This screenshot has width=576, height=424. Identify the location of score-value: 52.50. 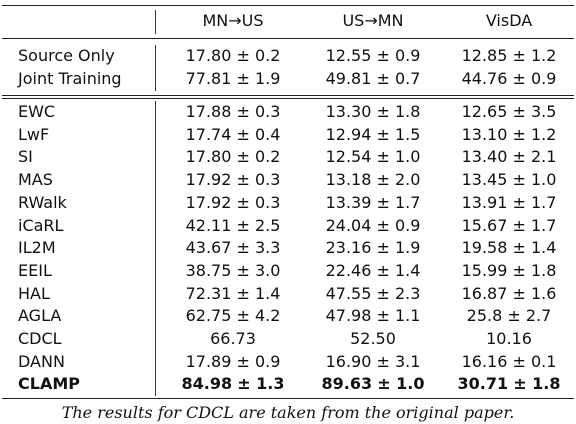
(373, 338).